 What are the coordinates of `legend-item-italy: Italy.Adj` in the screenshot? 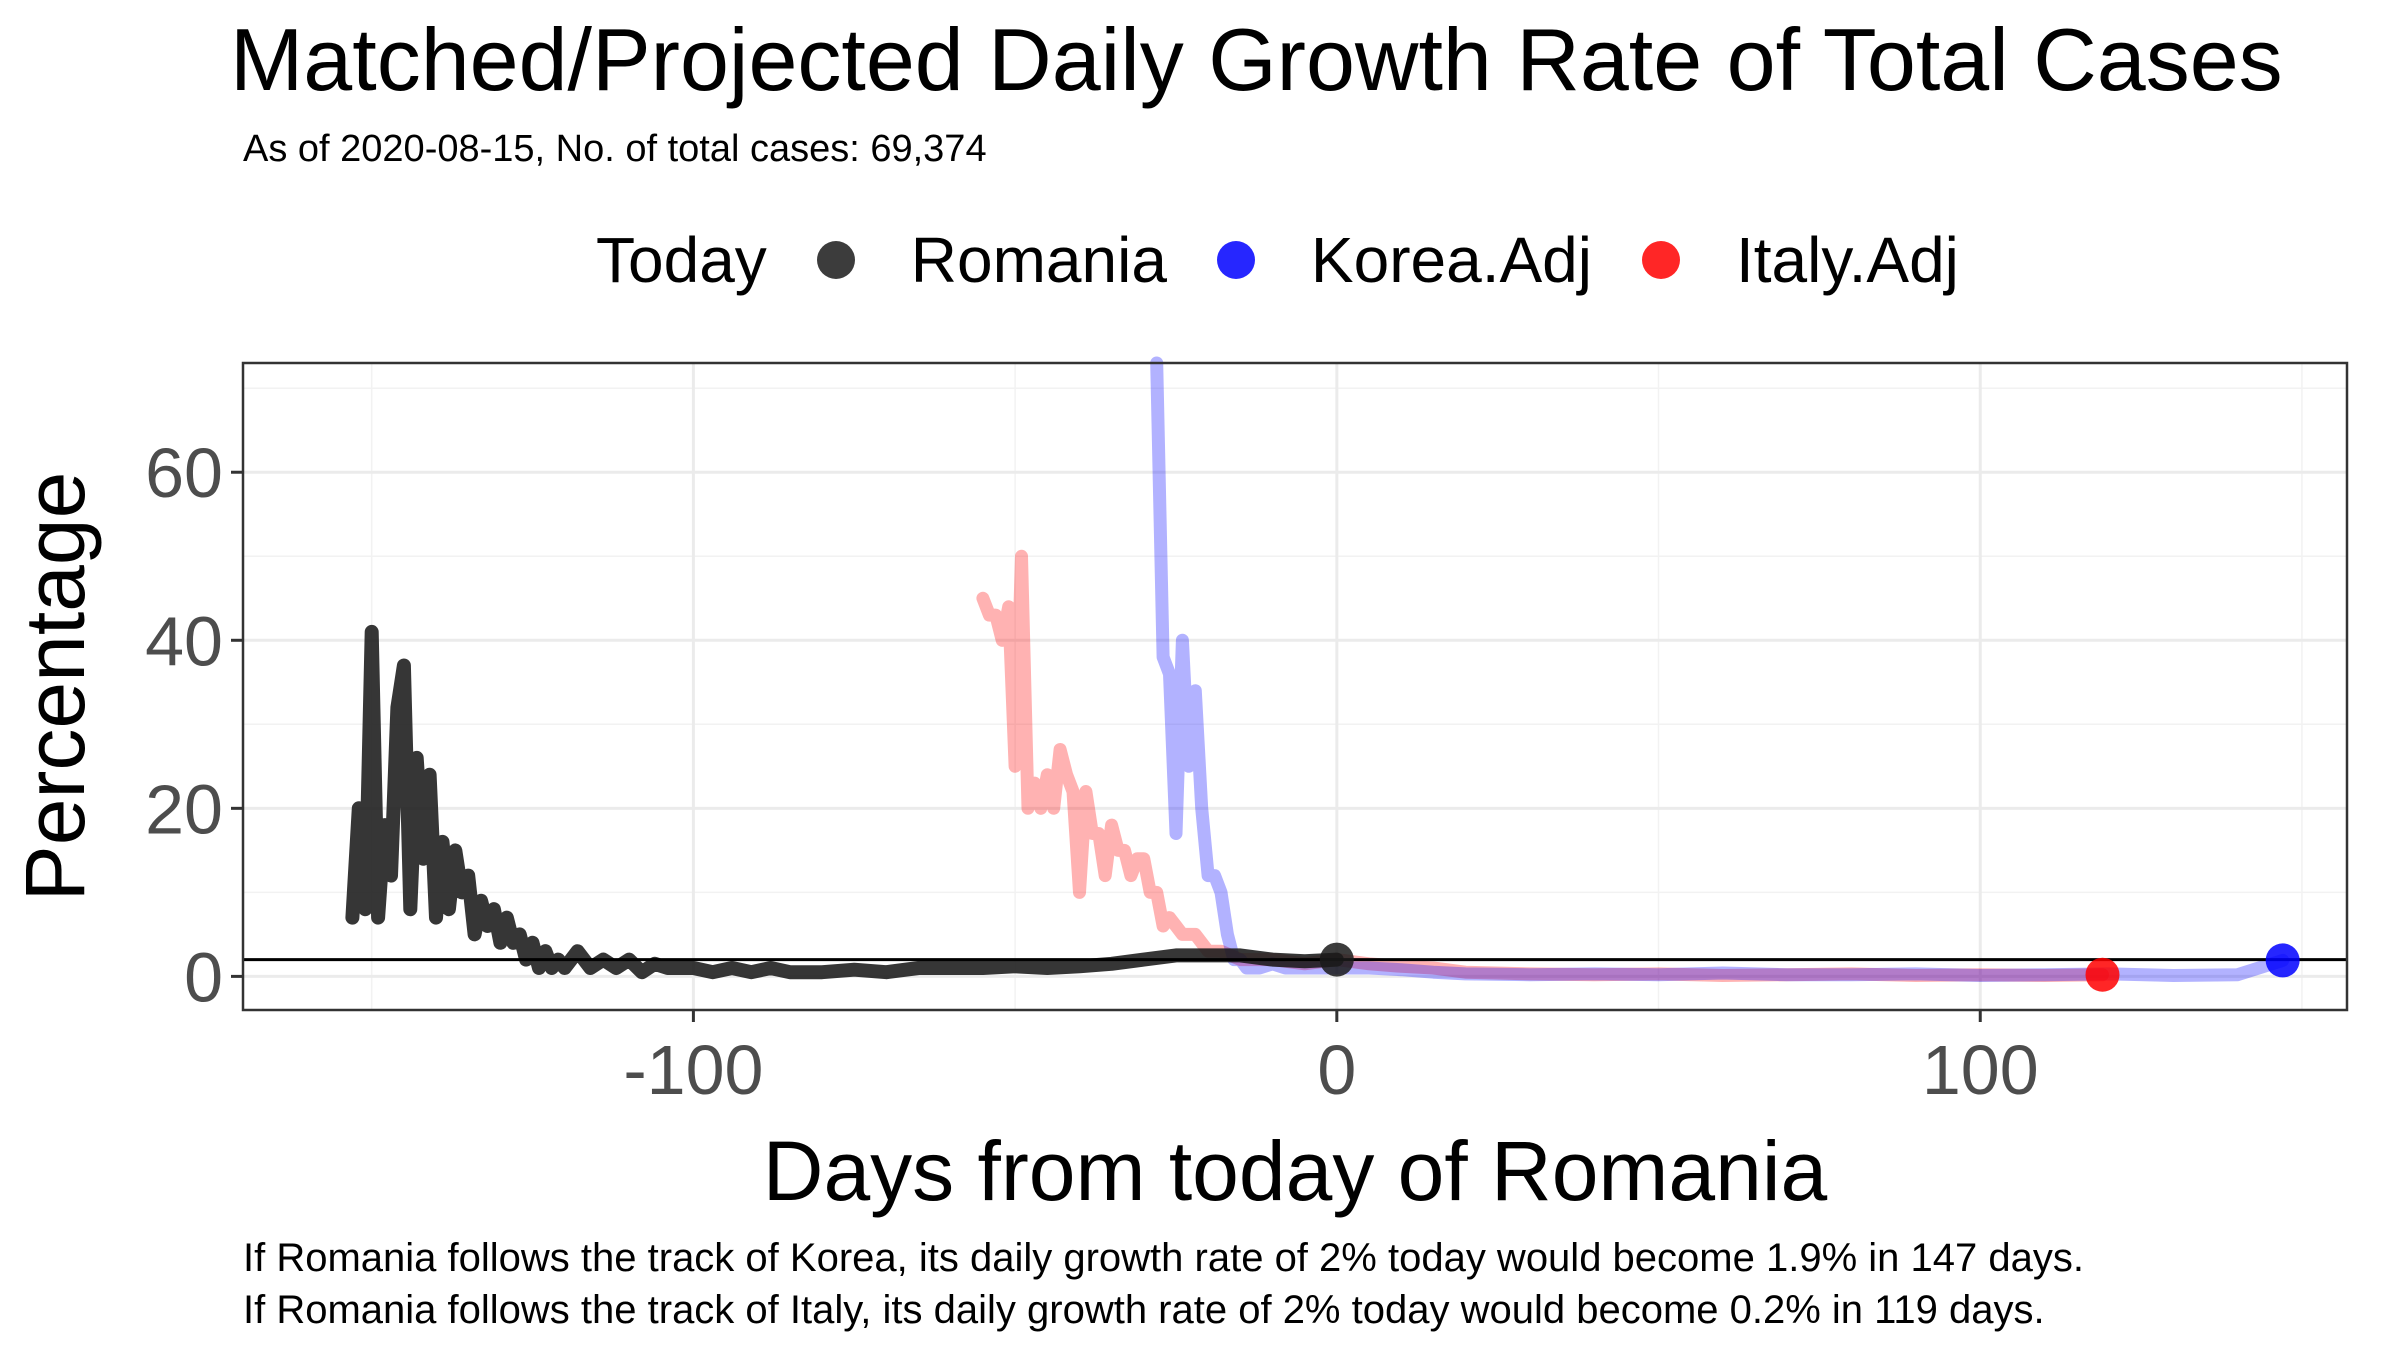 It's located at (1800, 260).